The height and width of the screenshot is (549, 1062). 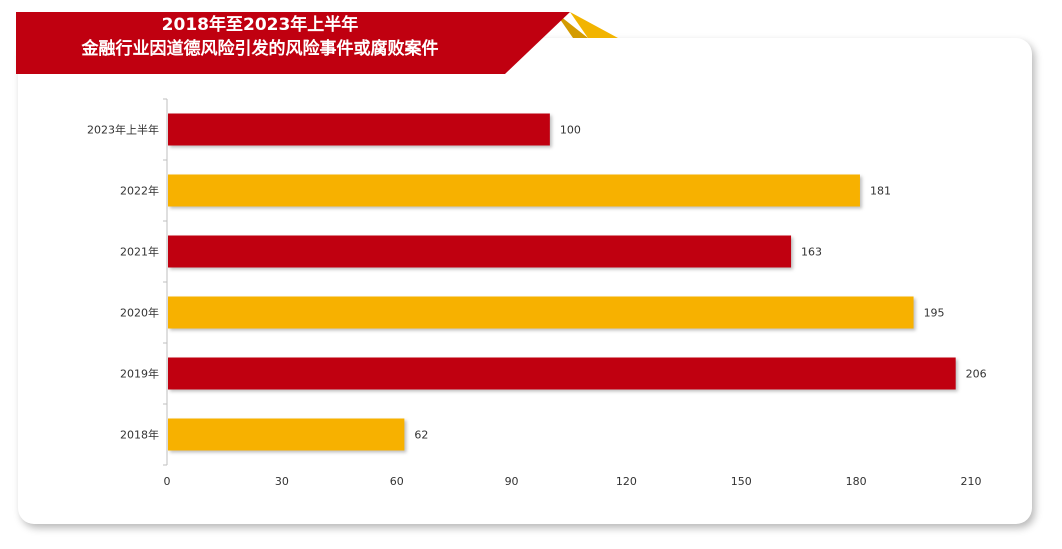 I want to click on category-label: 2023年上半年, so click(x=123, y=130).